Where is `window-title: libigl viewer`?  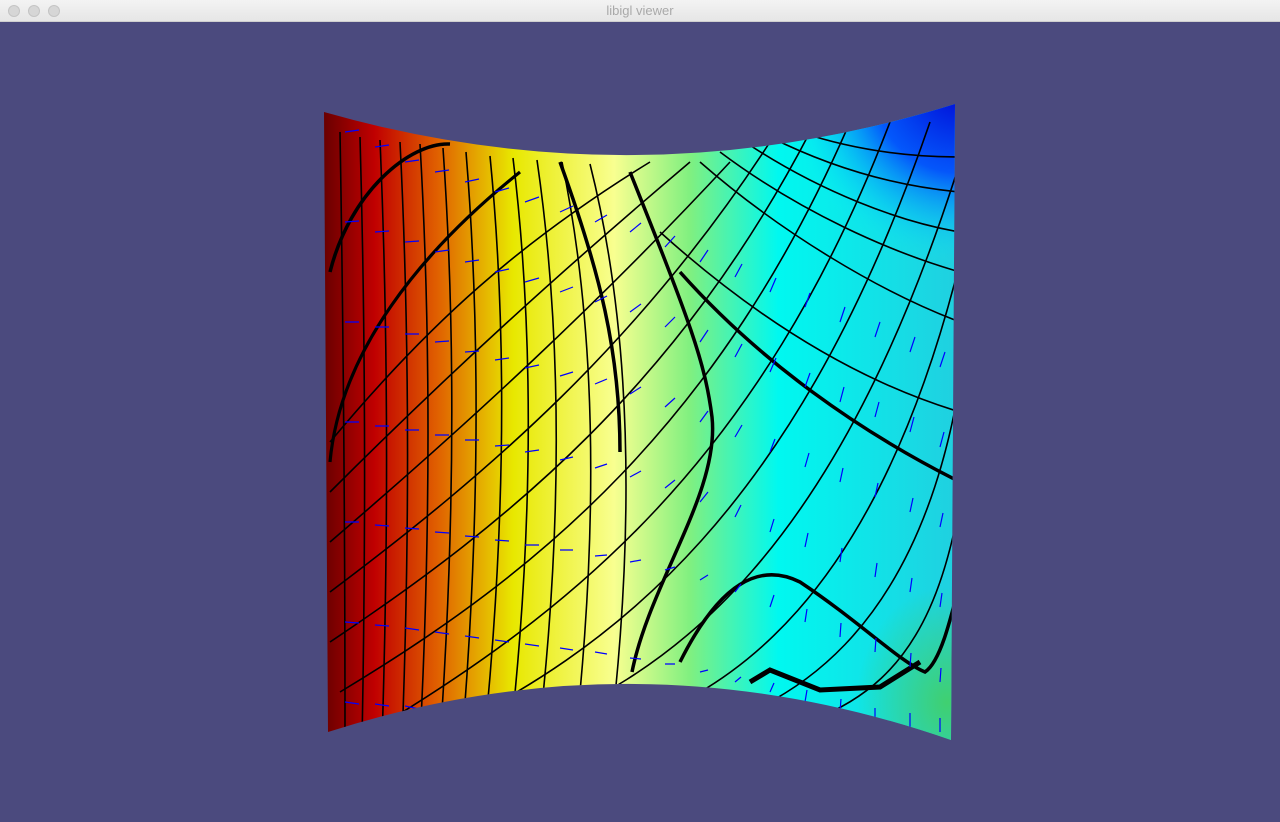 window-title: libigl viewer is located at coordinates (640, 10).